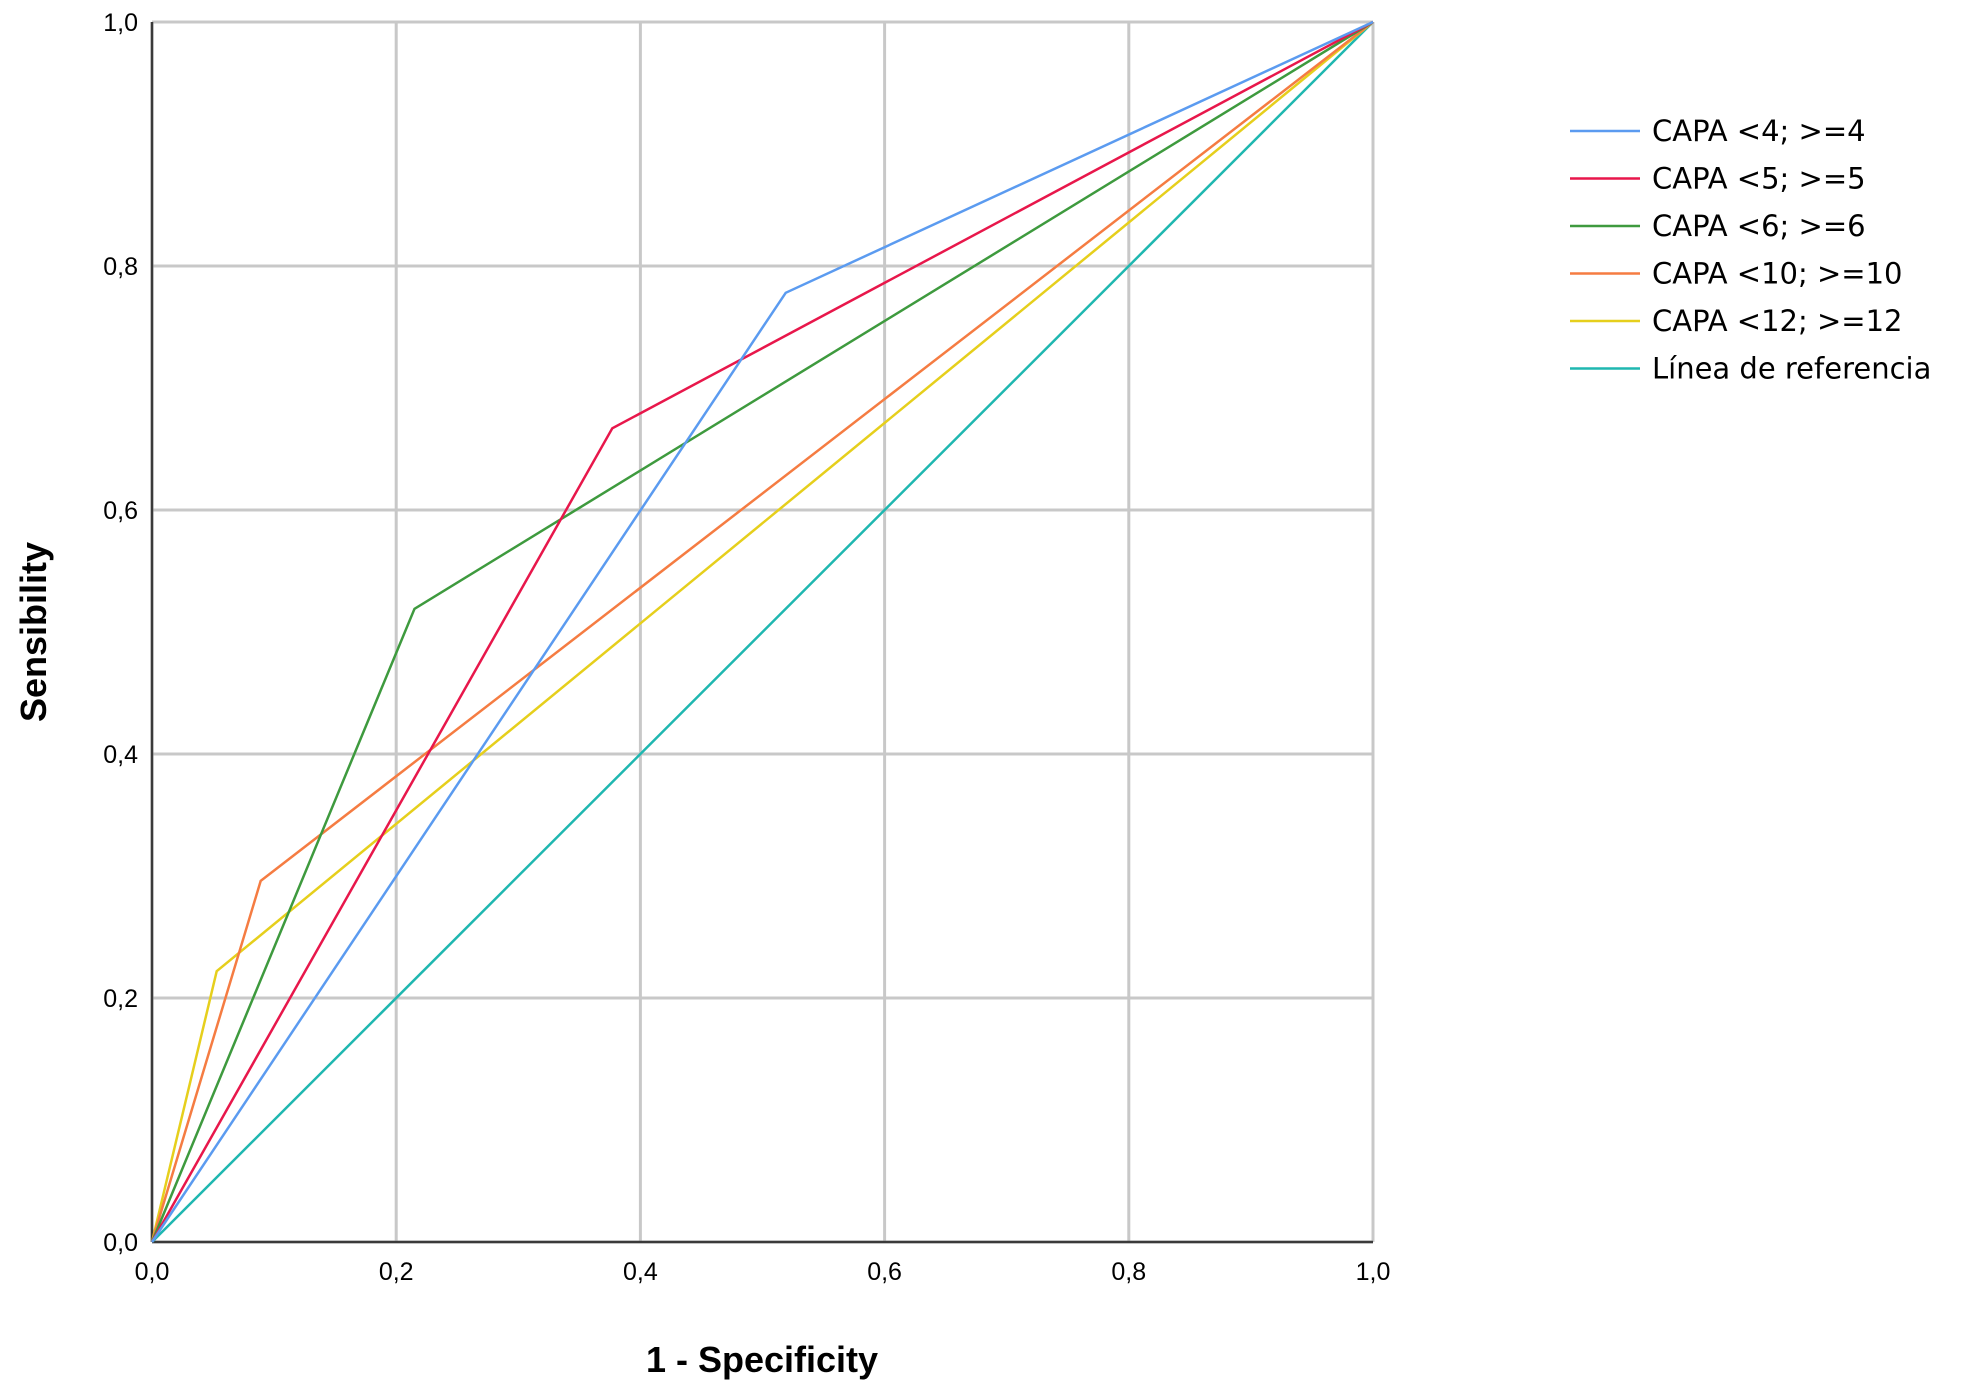  What do you see at coordinates (1373, 1272) in the screenshot?
I see `x-tick-label: 1,0` at bounding box center [1373, 1272].